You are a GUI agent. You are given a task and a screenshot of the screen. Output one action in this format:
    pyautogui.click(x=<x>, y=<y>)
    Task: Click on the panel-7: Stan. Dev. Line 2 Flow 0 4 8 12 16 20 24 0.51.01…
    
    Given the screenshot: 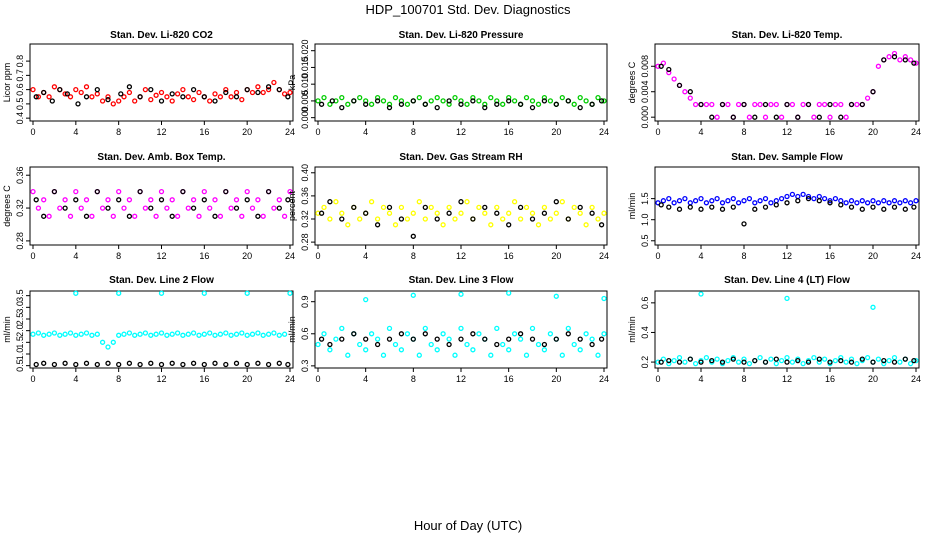 What is the action you would take?
    pyautogui.click(x=148, y=329)
    